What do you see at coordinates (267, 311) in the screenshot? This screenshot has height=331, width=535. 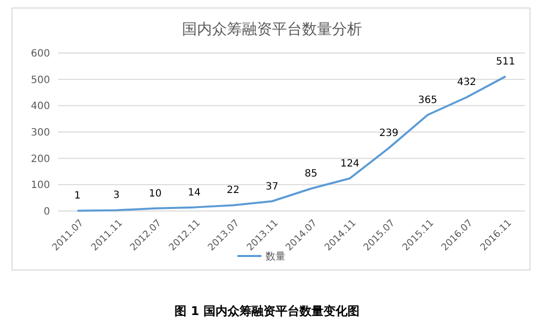 I see `caption: 图 1 国内众筹融资平台数量变化图` at bounding box center [267, 311].